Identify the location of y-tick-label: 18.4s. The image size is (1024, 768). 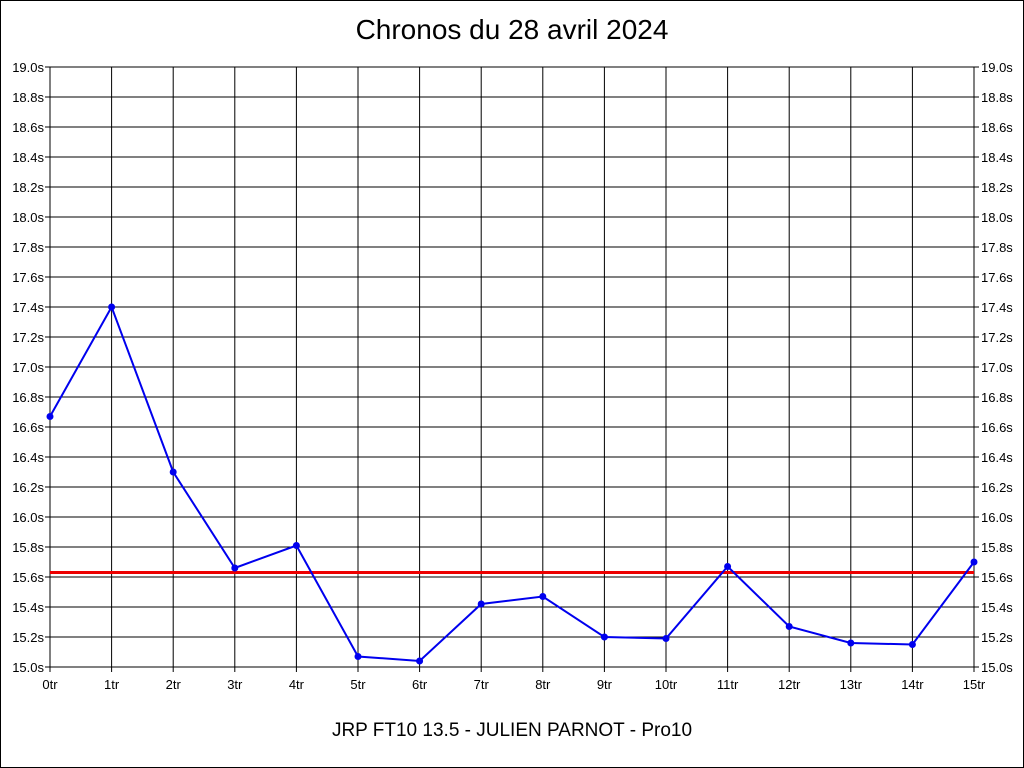
(28, 157).